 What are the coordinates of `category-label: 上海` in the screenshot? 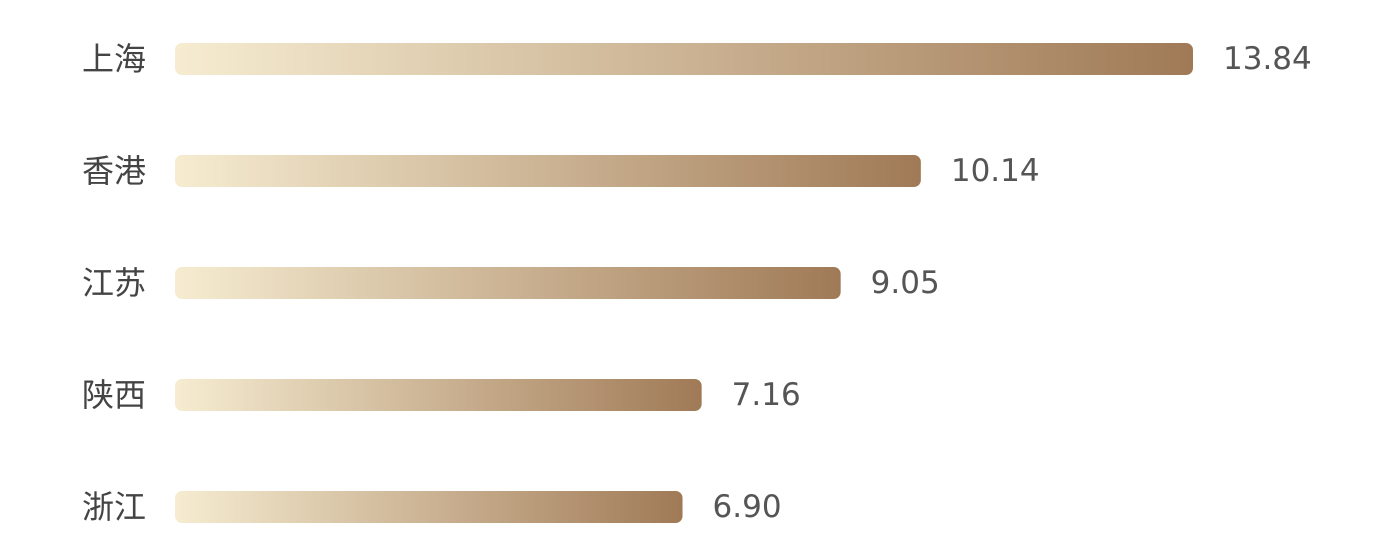 It's located at (114, 59).